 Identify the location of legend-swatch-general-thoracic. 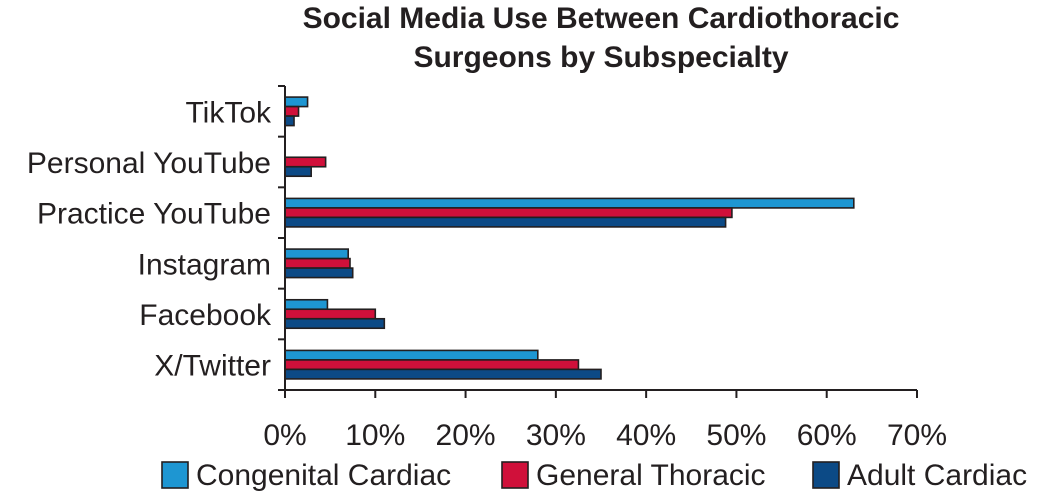
(515, 475).